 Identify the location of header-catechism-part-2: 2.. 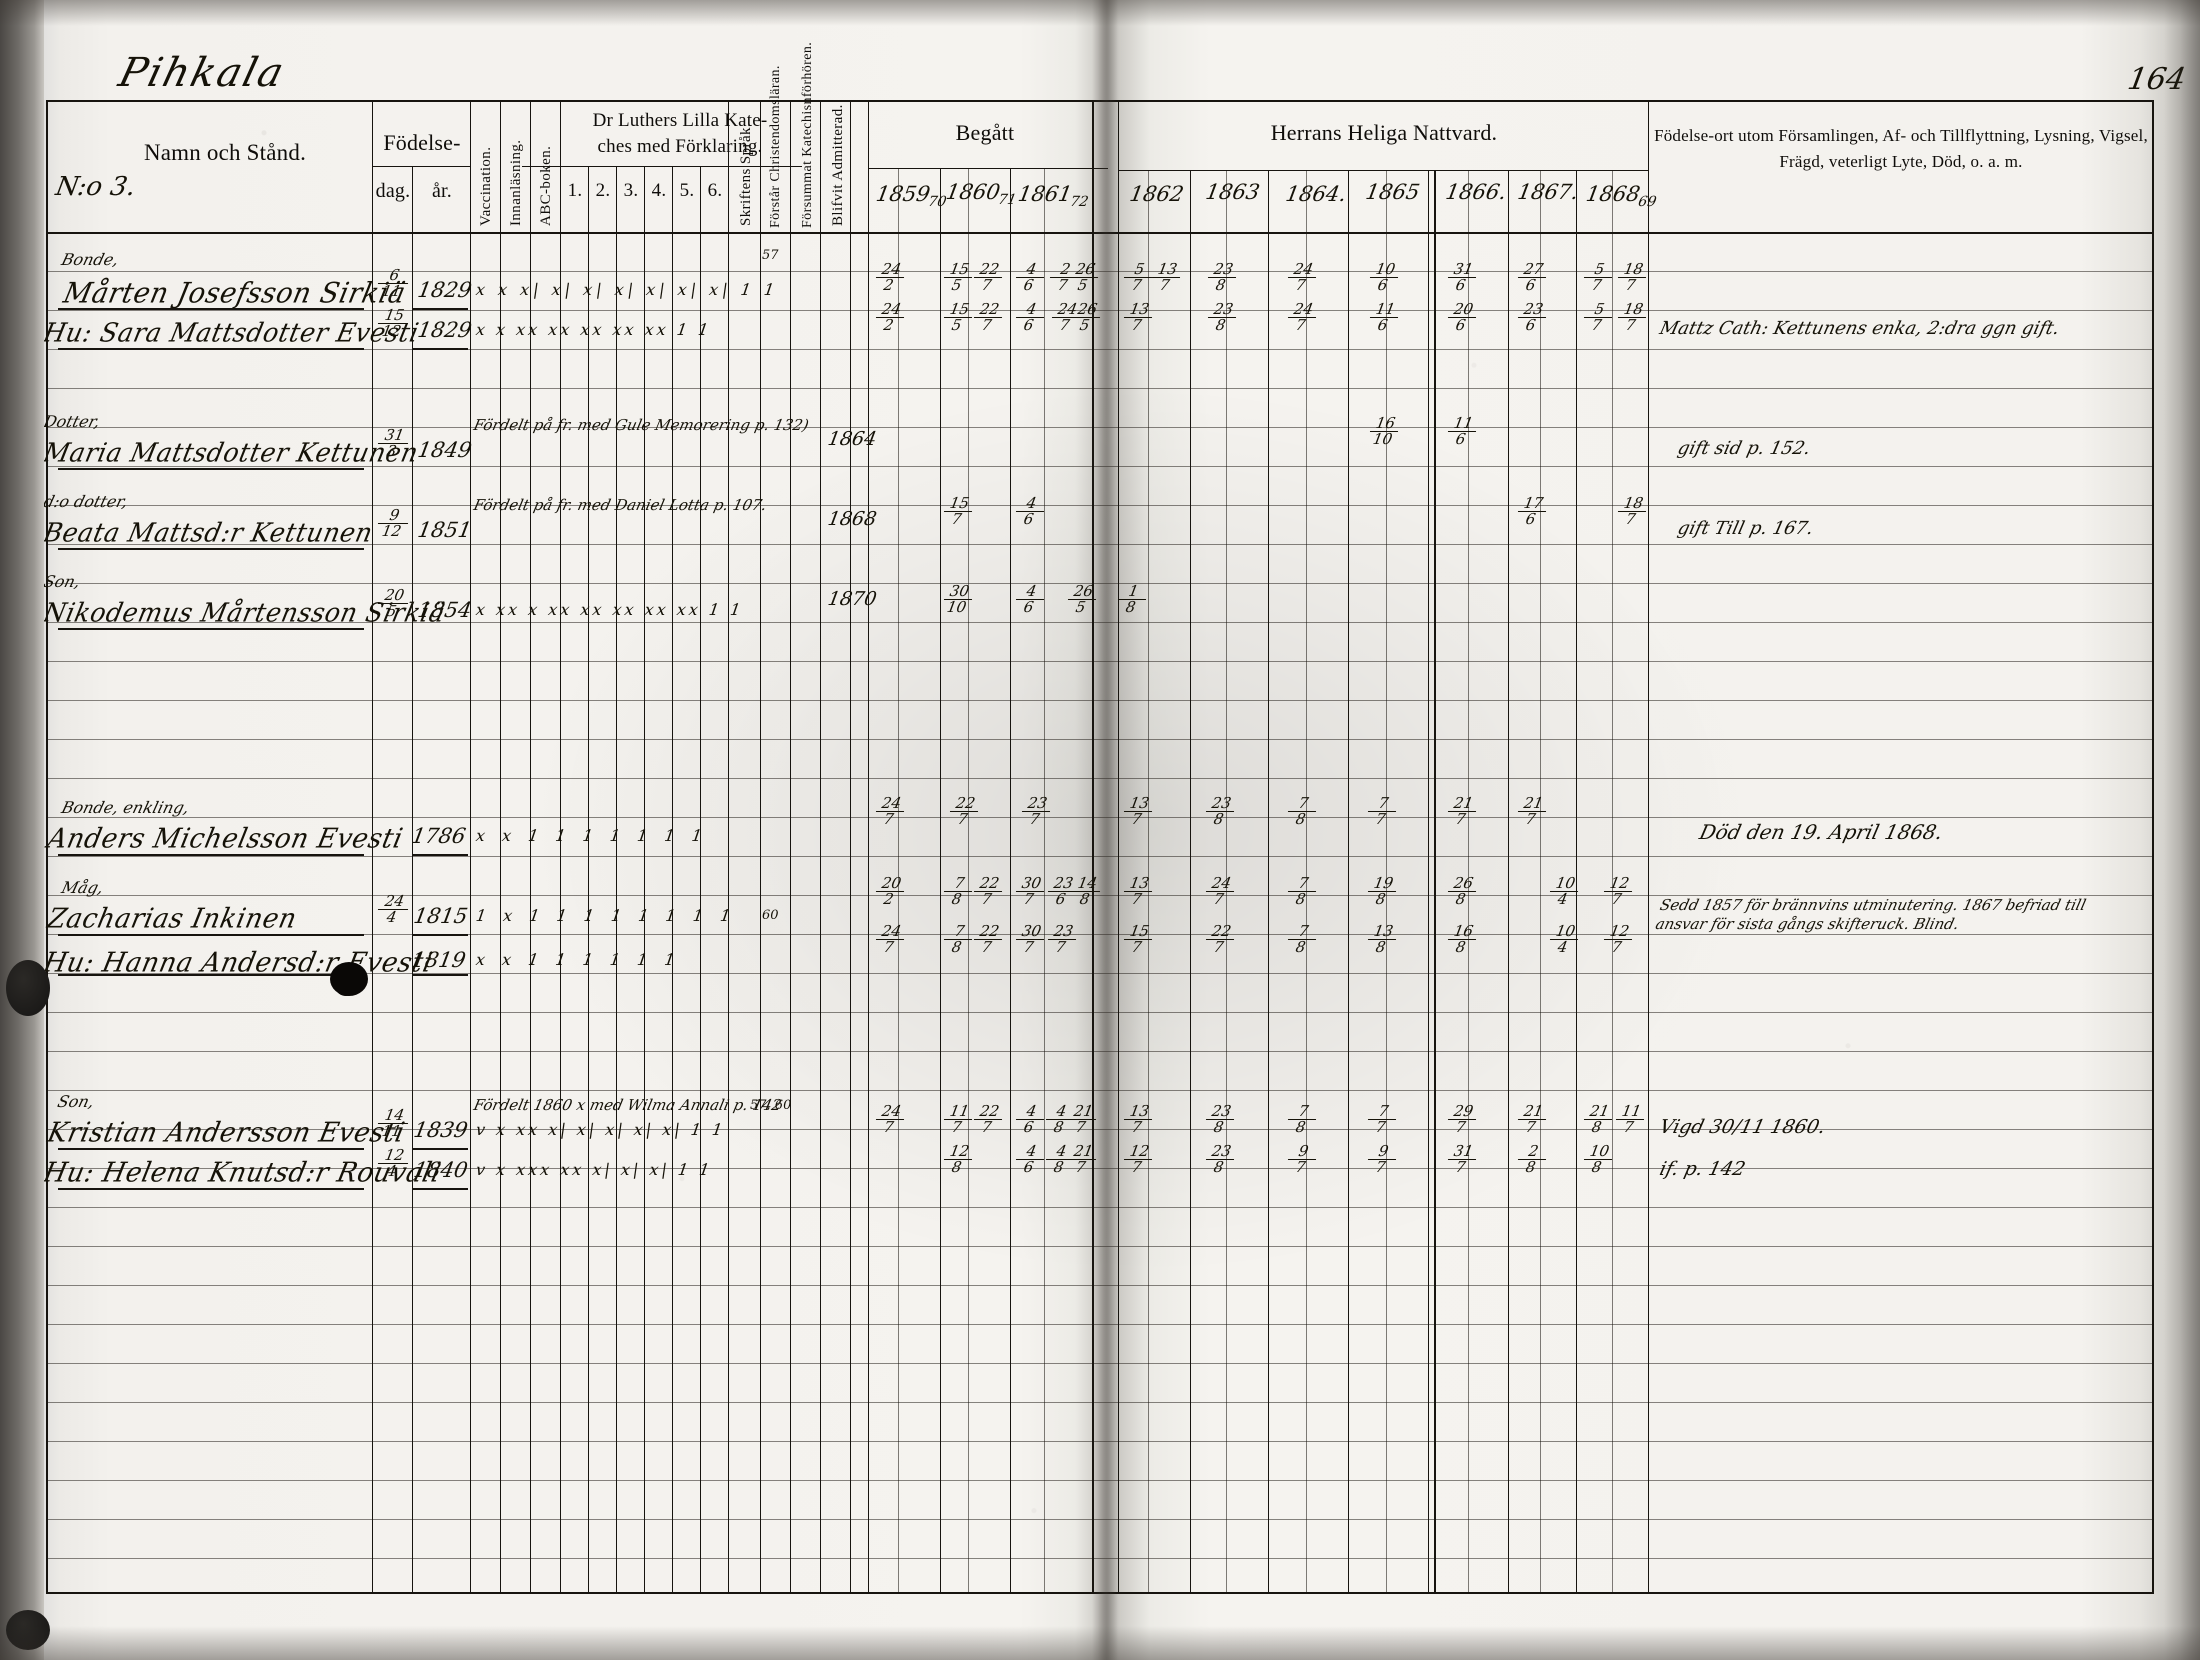
(603, 190).